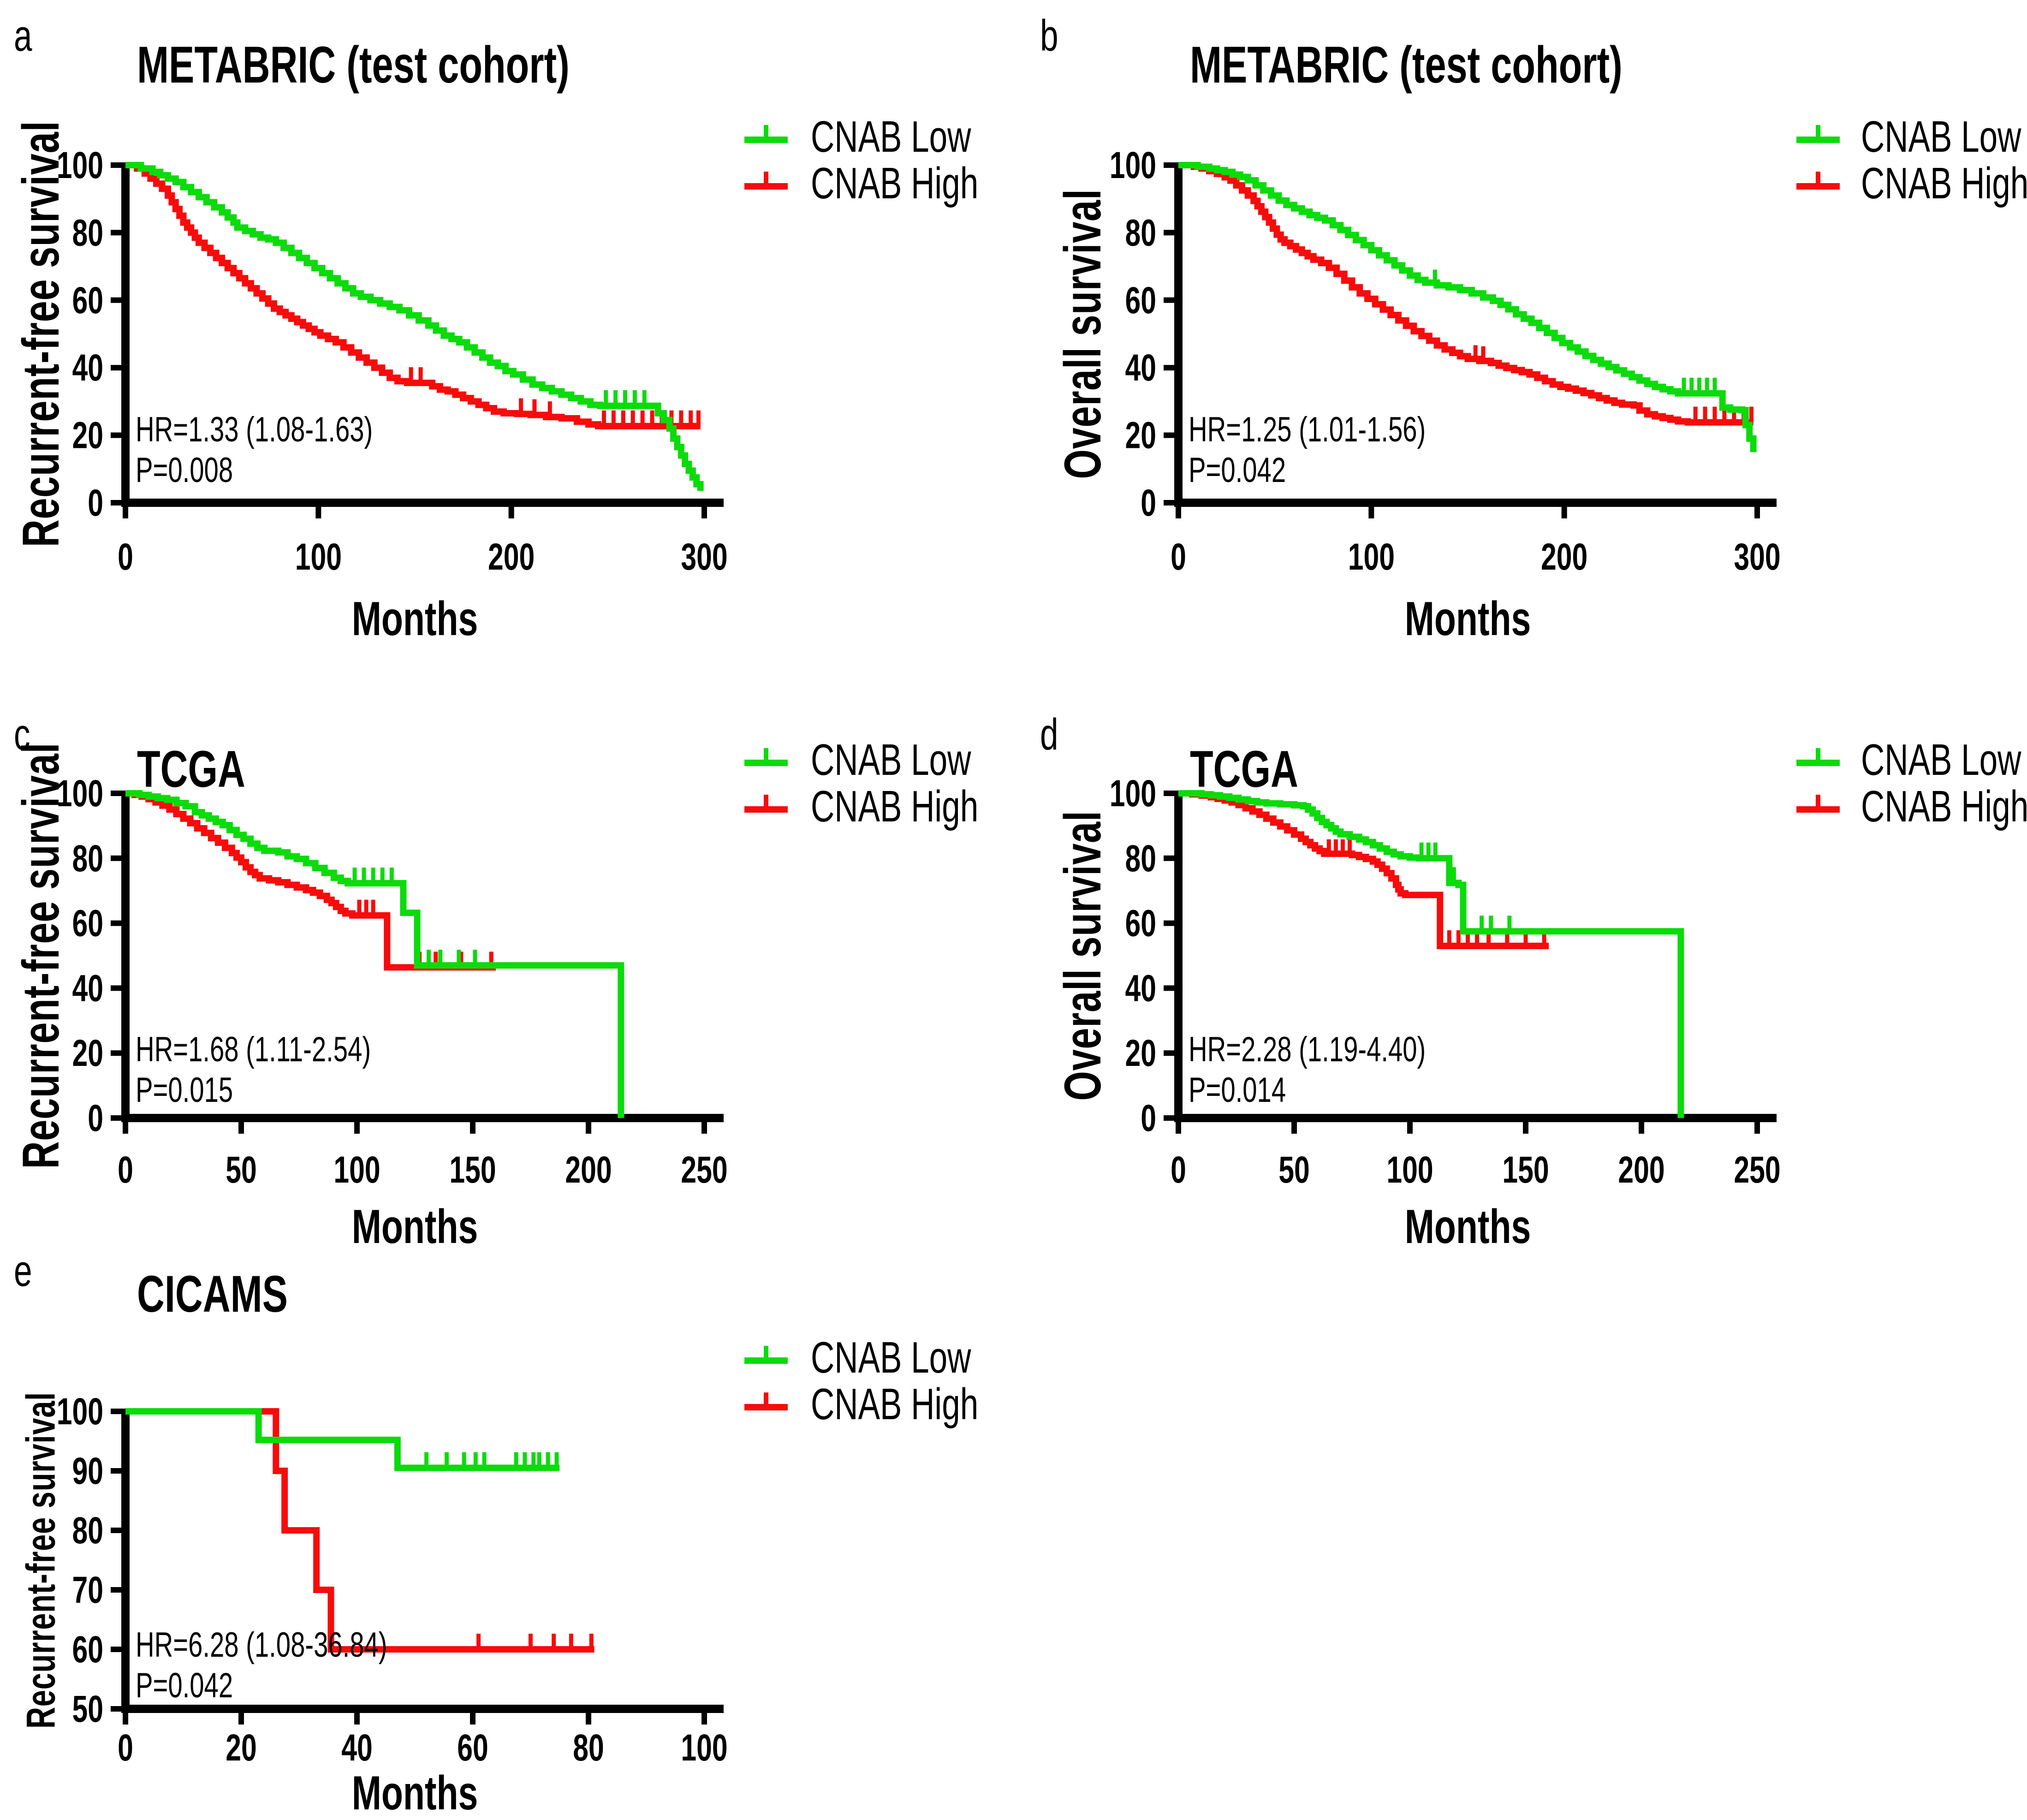 The image size is (2027, 1820). I want to click on panel-title-c: TCGA, so click(191, 769).